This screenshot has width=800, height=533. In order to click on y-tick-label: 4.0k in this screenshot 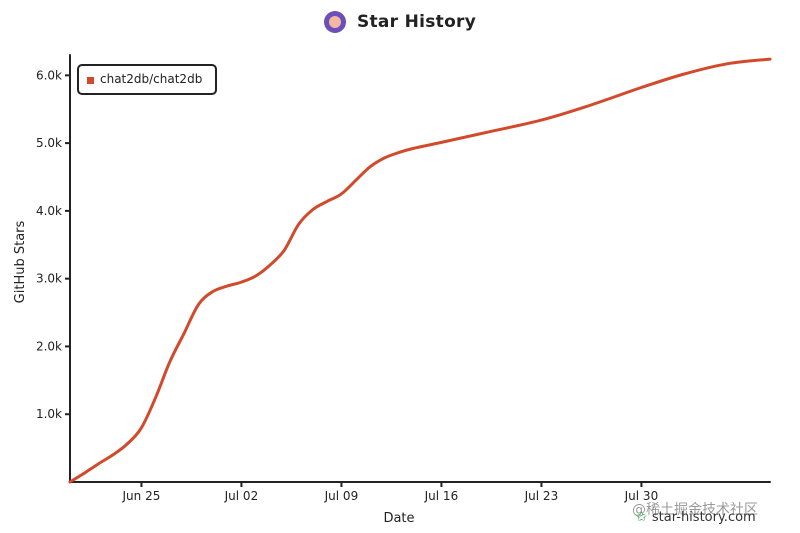, I will do `click(49, 211)`.